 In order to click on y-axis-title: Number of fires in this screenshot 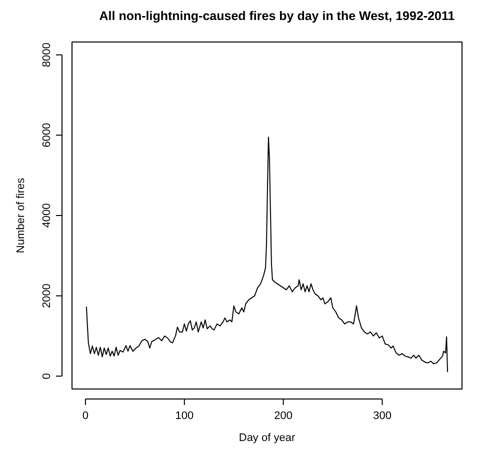, I will do `click(21, 215)`.